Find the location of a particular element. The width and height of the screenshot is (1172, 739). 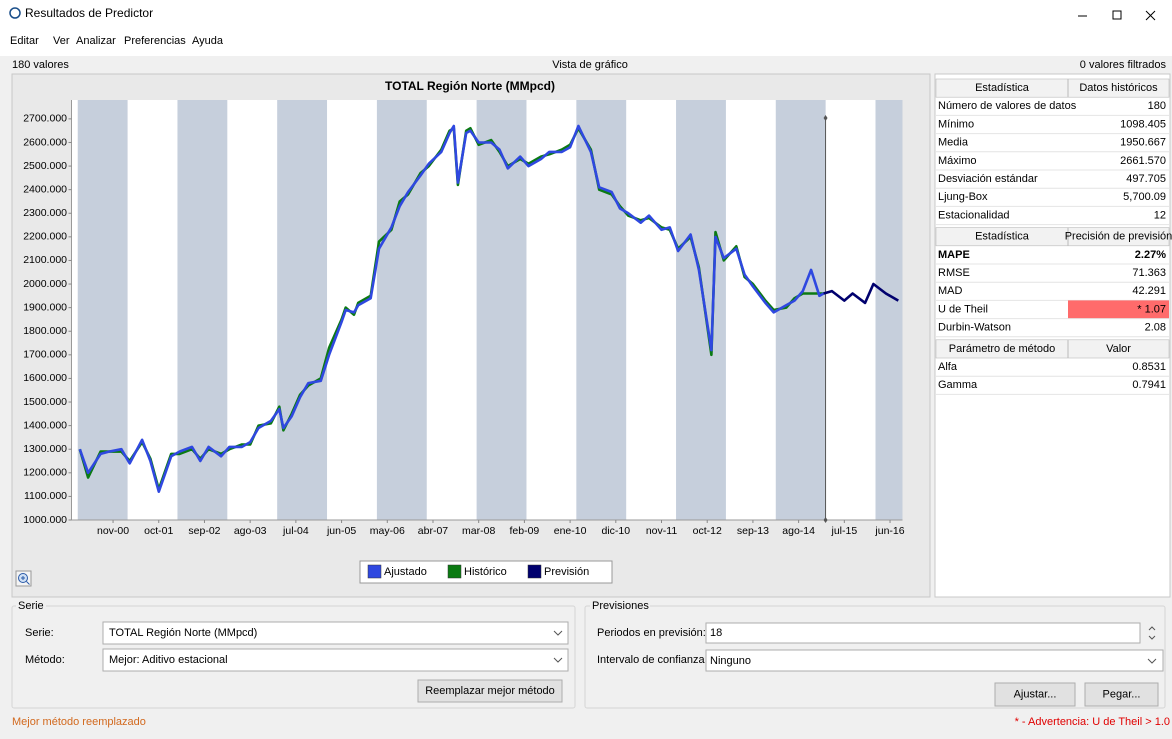

serie-group is located at coordinates (293, 657).